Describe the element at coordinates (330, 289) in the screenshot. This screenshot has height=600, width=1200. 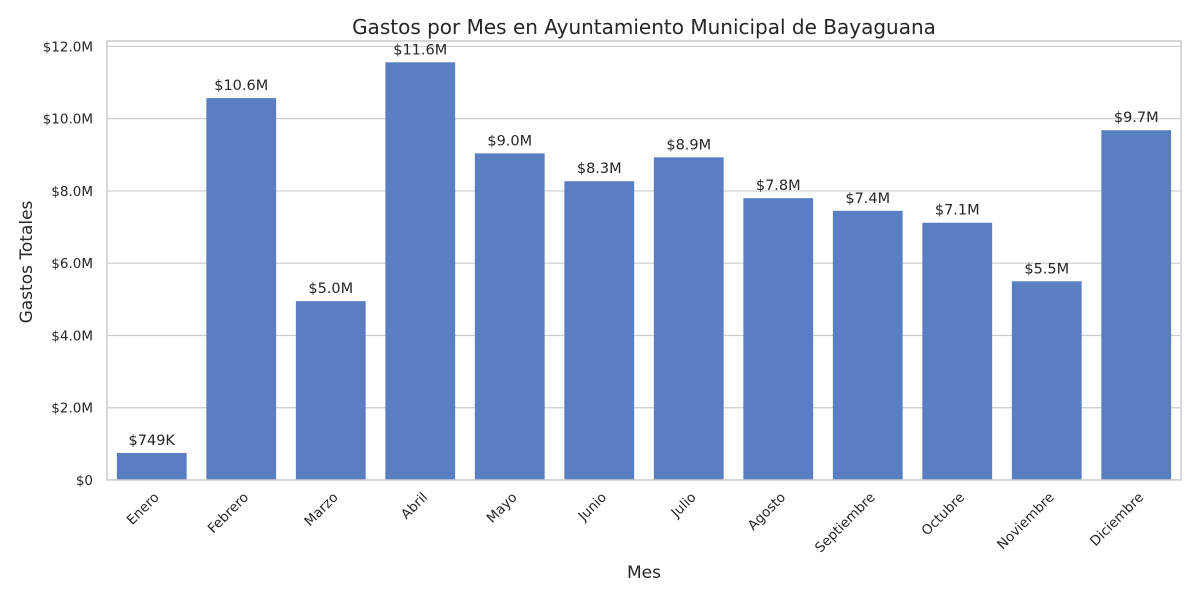
I see `bar-value-label: $5.0M` at that location.